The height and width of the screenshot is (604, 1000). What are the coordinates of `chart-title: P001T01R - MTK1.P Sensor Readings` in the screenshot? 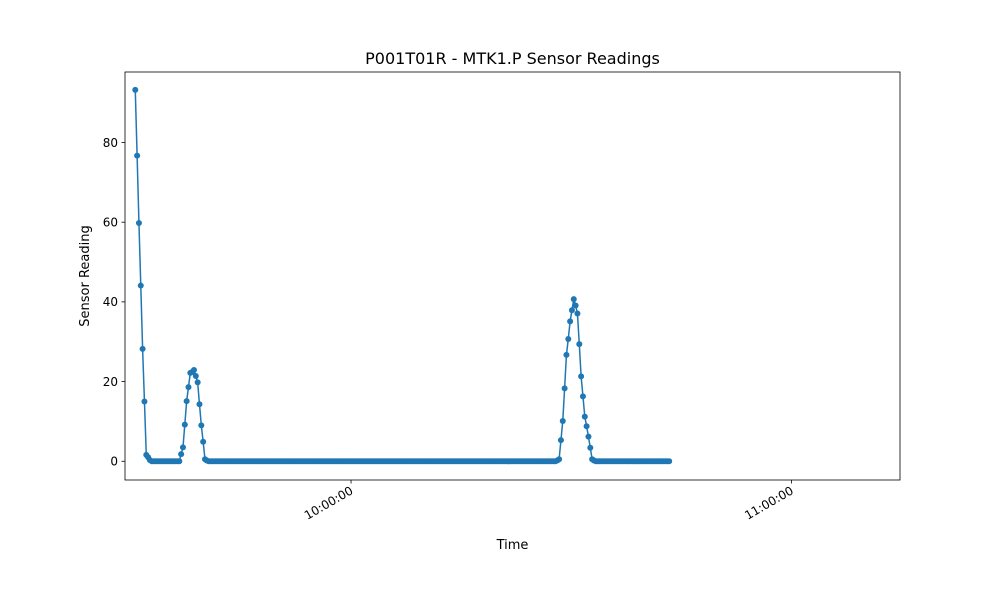 It's located at (512, 58).